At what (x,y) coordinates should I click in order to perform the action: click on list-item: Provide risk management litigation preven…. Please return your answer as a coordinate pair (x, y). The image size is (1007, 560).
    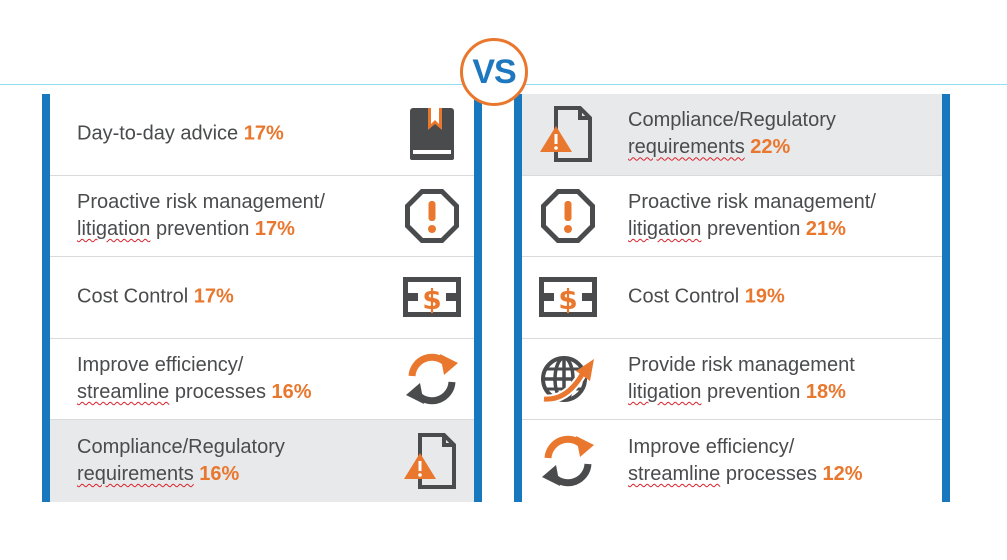
    Looking at the image, I should click on (732, 380).